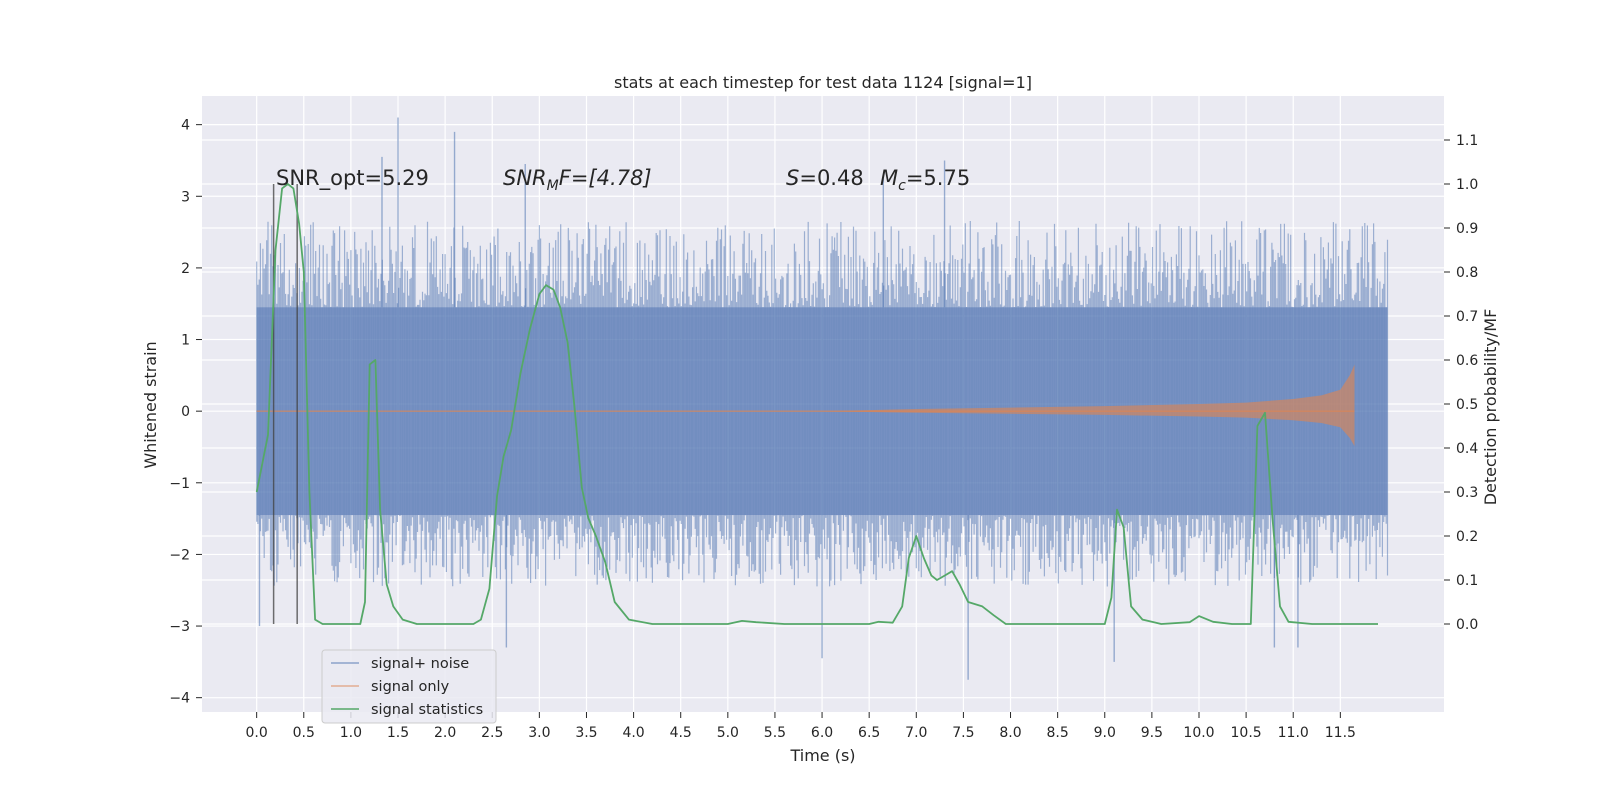 The width and height of the screenshot is (1600, 800). What do you see at coordinates (1467, 317) in the screenshot?
I see `y-right-tick-label: 0.7` at bounding box center [1467, 317].